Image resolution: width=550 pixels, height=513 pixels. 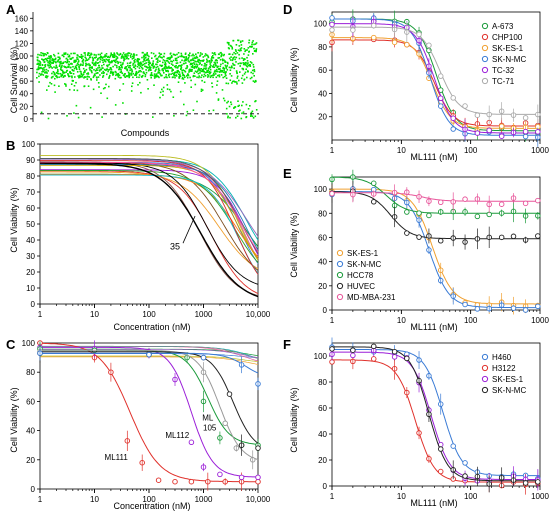 What do you see at coordinates (14, 419) in the screenshot?
I see `panel-c-ylabel: Cell Viability (%)` at bounding box center [14, 419].